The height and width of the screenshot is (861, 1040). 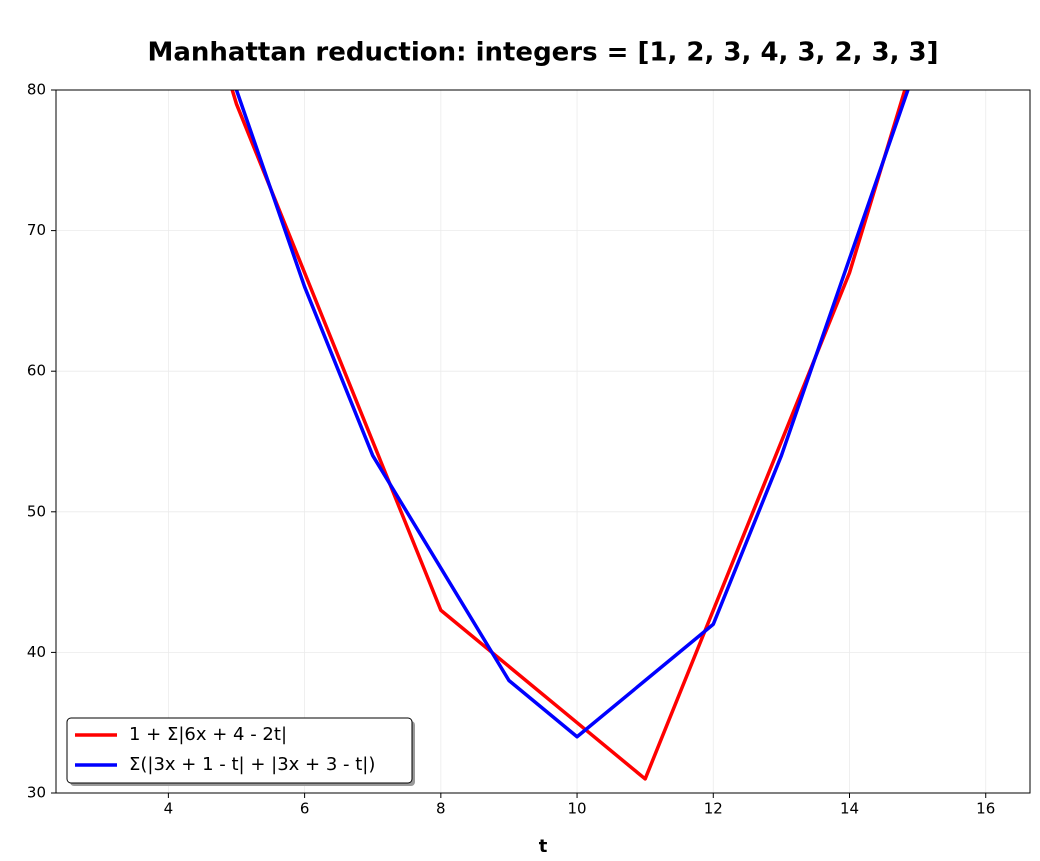 I want to click on legend-label: 1 + Σ|6x + 4 - 2t|, so click(x=208, y=734).